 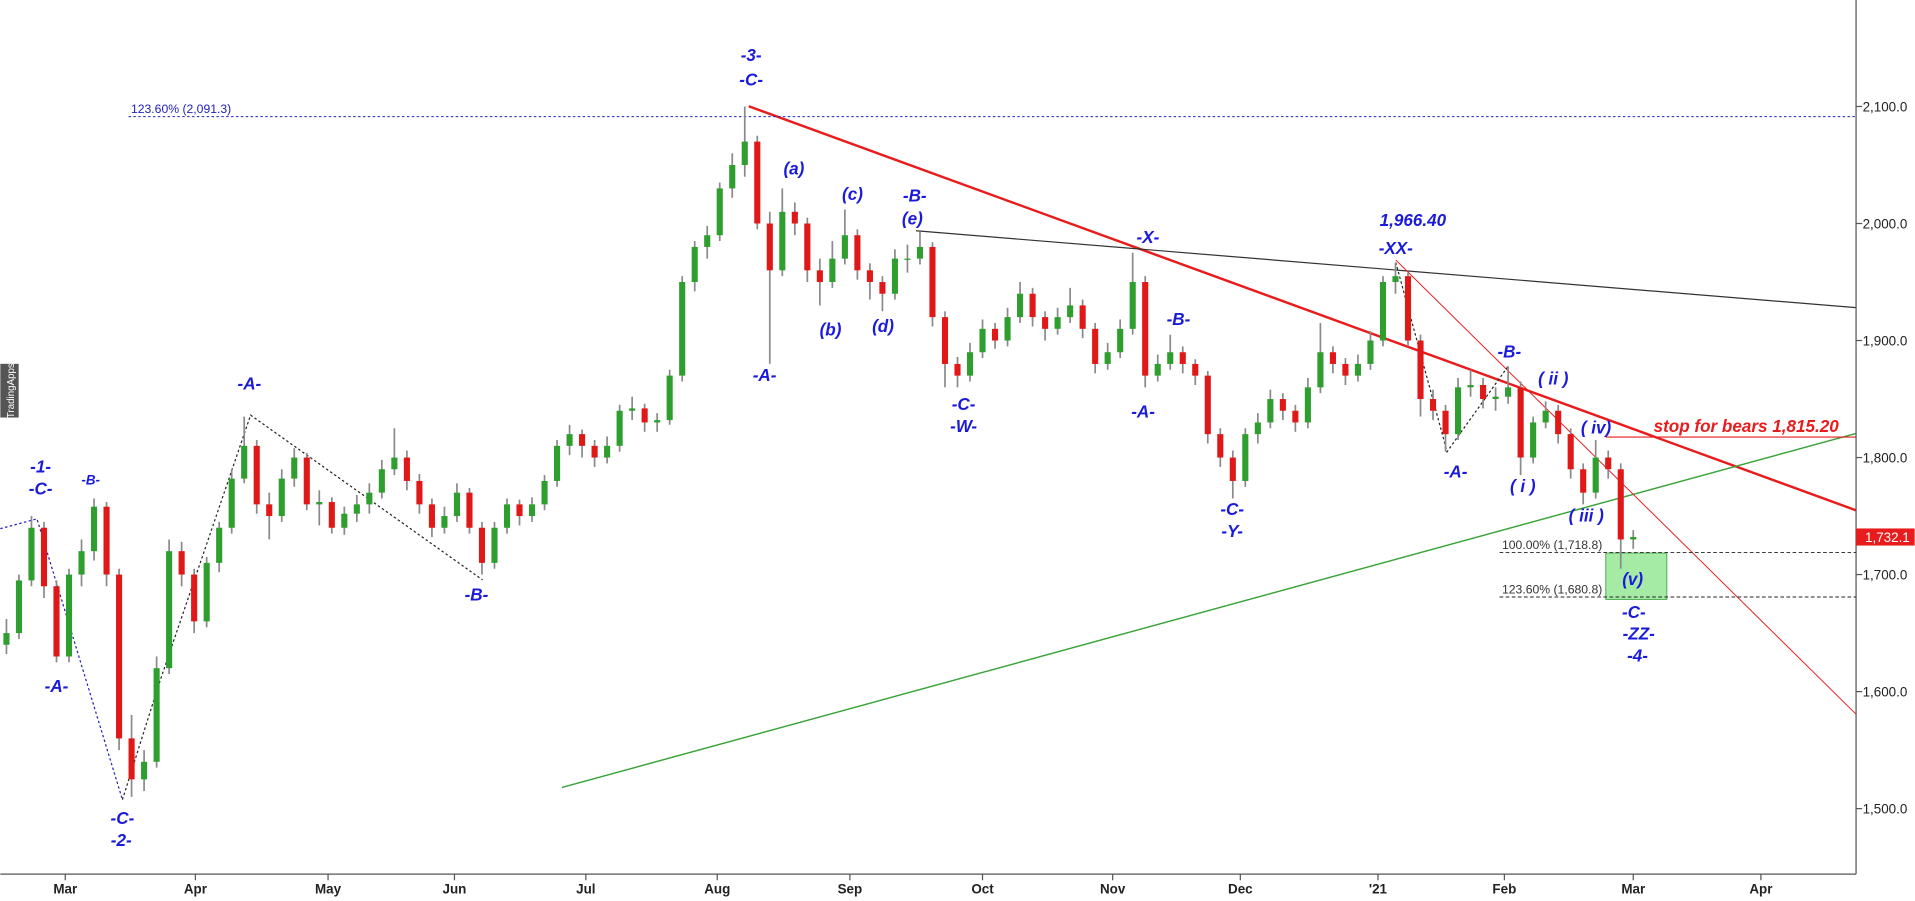 What do you see at coordinates (1637, 656) in the screenshot?
I see `wave-label: -4-` at bounding box center [1637, 656].